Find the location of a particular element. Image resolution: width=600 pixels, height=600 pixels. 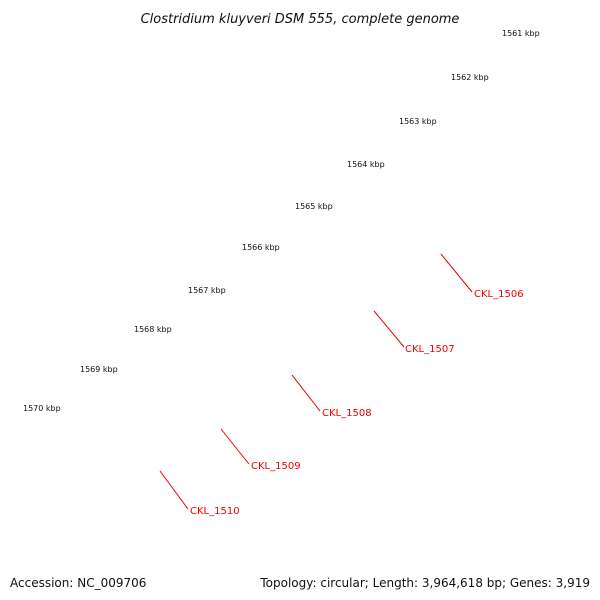

gene-label-ckl-1510: CKL_1510 is located at coordinates (215, 511).